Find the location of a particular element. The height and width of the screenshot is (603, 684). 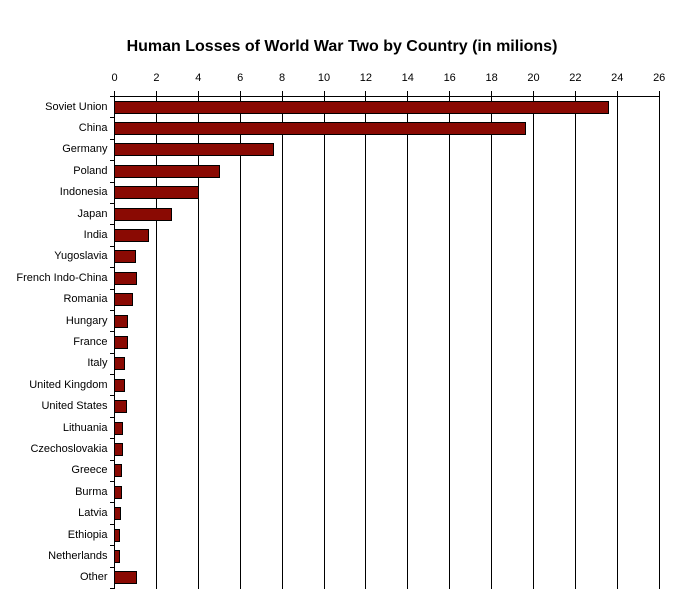

bar-romania is located at coordinates (123, 300).